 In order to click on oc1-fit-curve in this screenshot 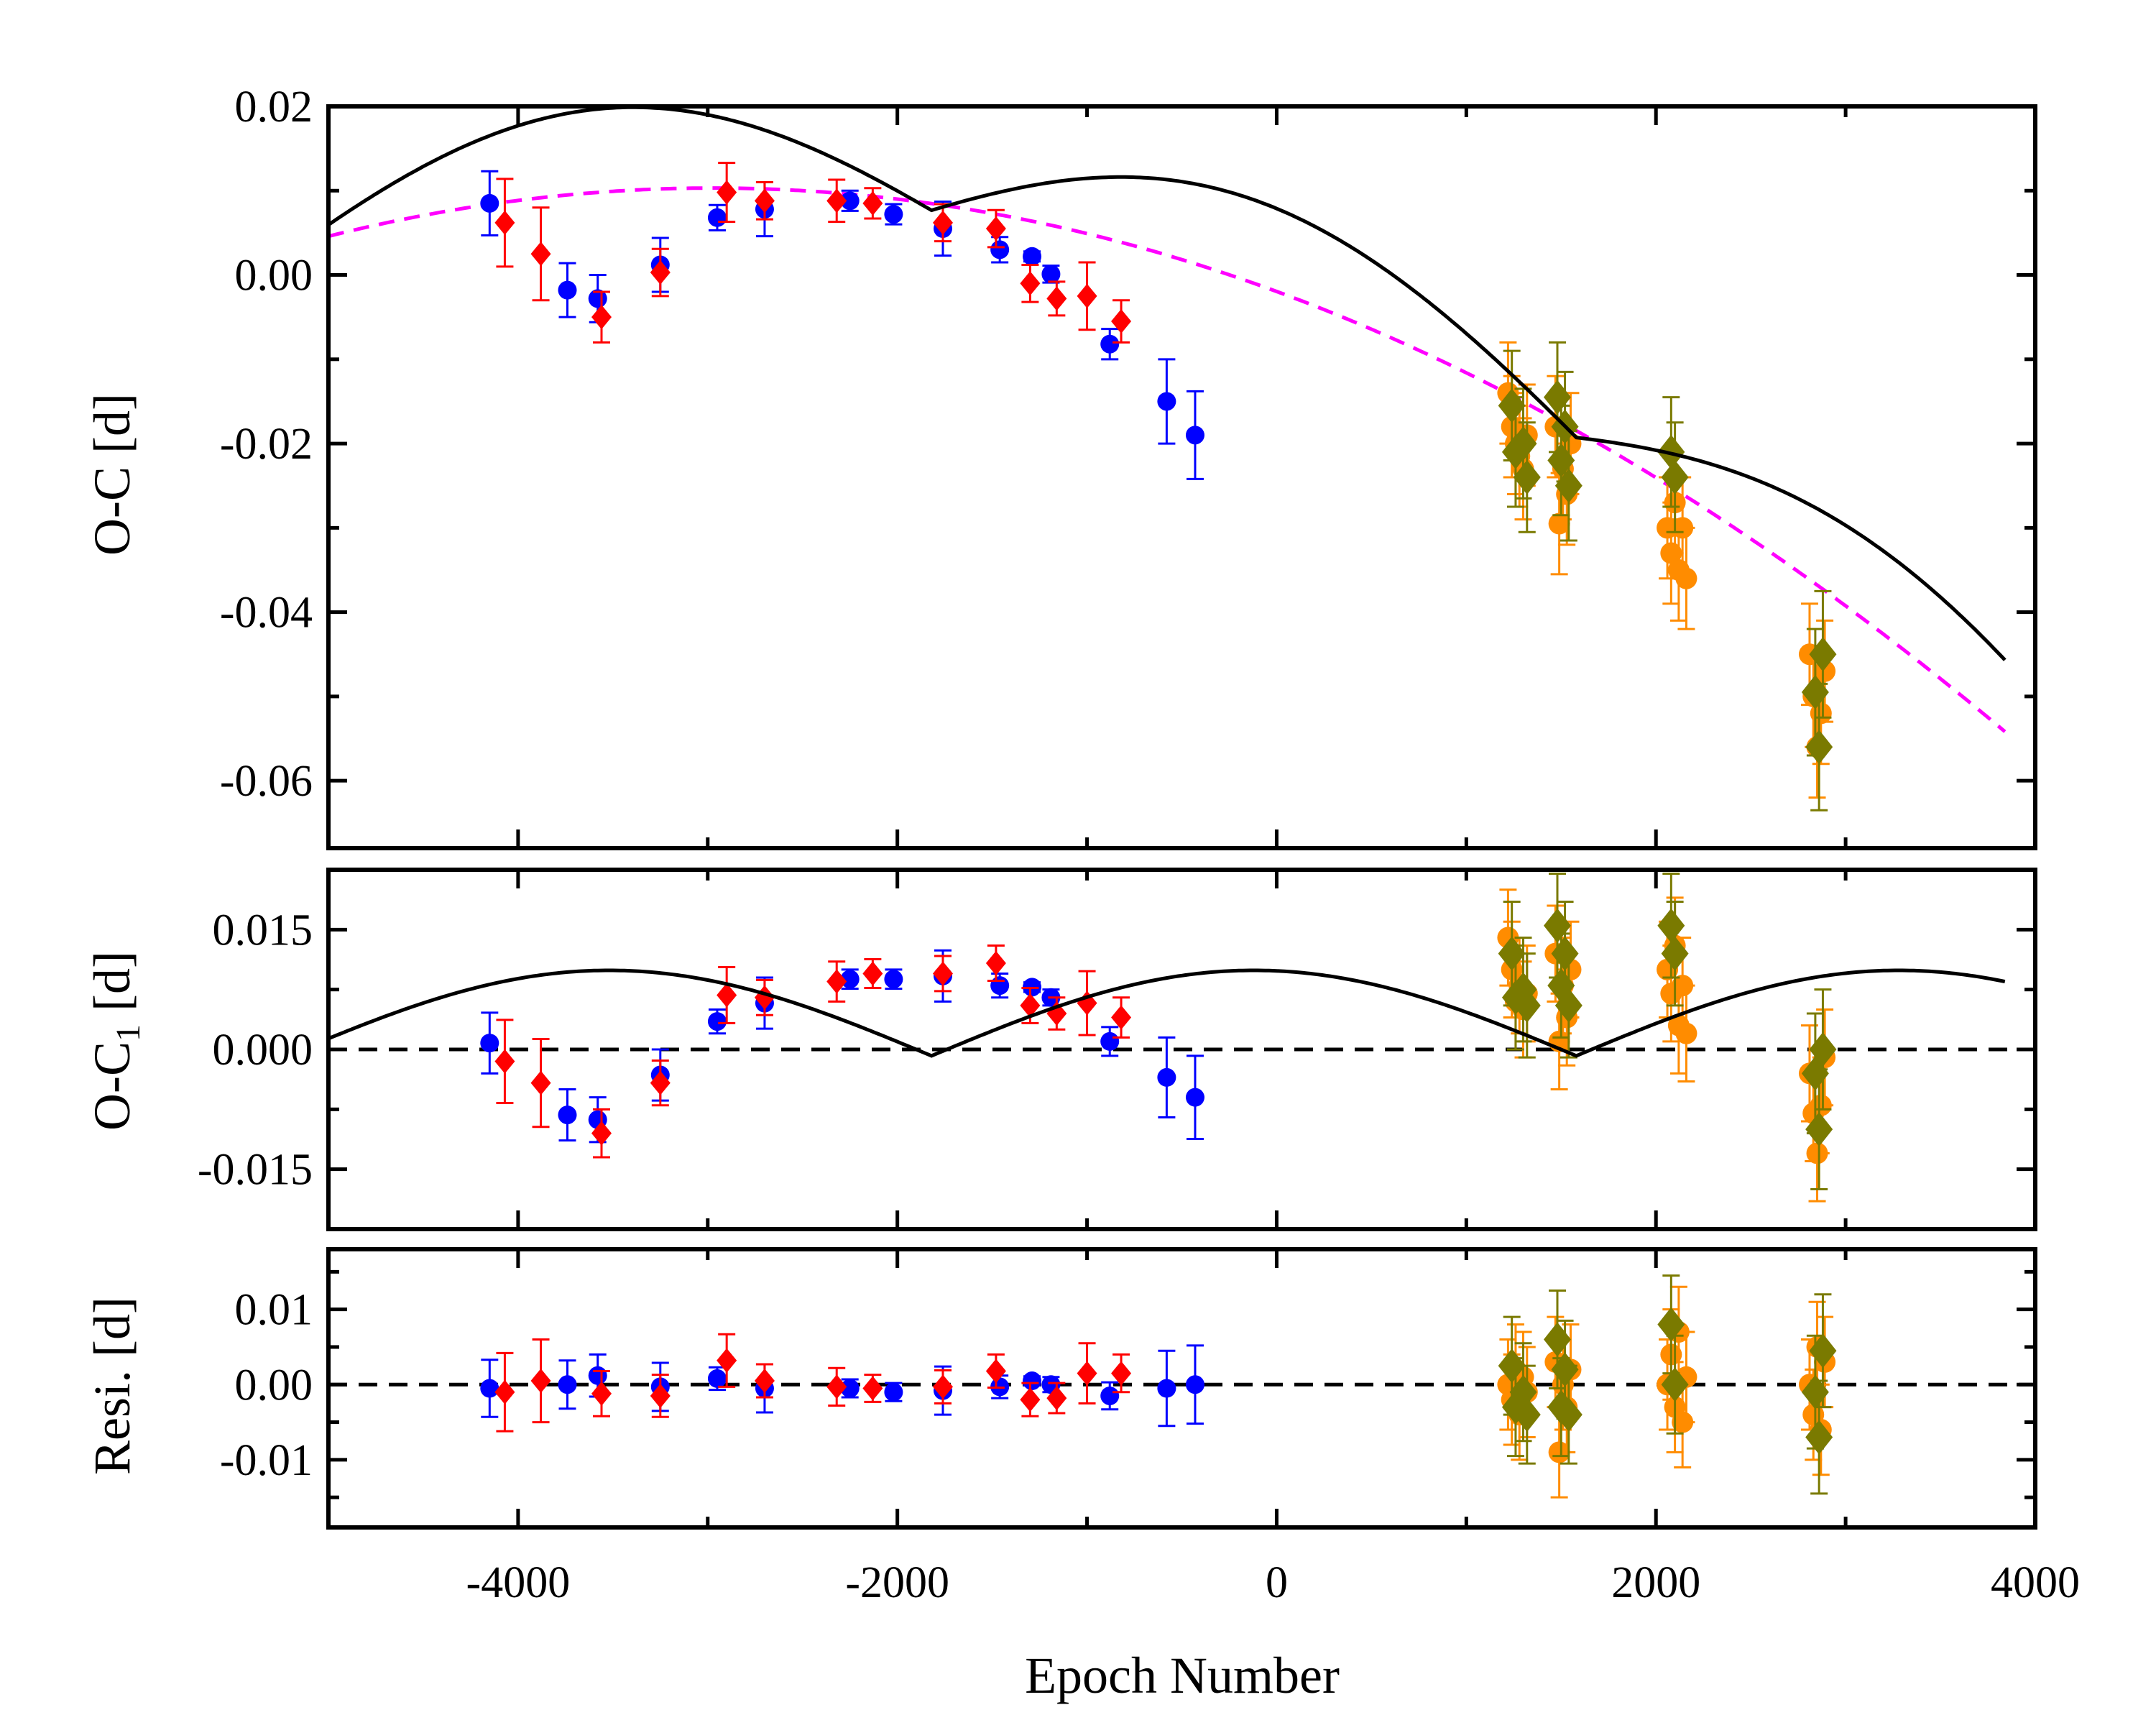, I will do `click(1167, 1013)`.